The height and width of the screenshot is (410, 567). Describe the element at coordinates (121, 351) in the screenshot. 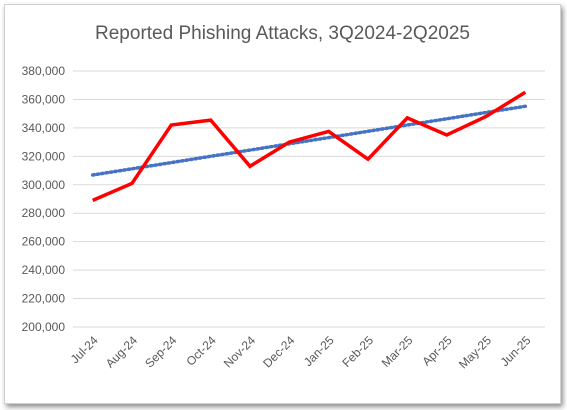

I see `x-tick-label: Aug-24` at that location.